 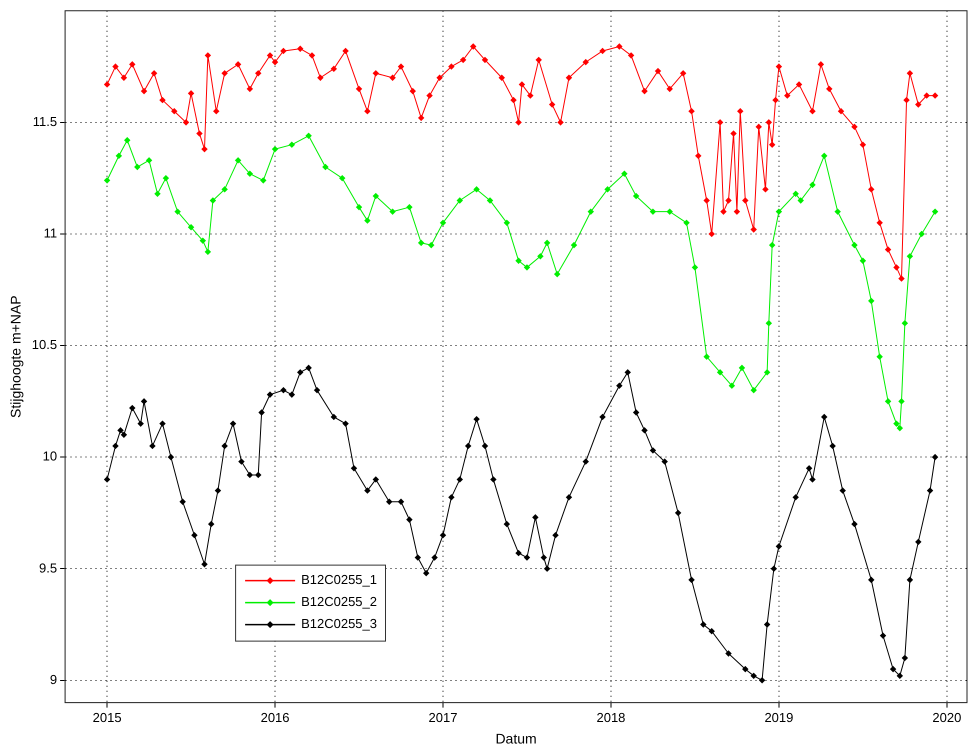 What do you see at coordinates (50, 456) in the screenshot?
I see `y-tick-label: 10` at bounding box center [50, 456].